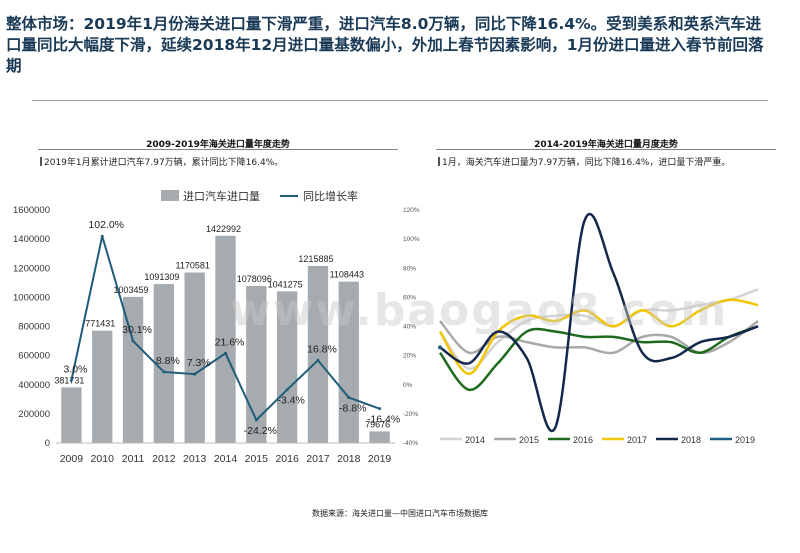  What do you see at coordinates (103, 459) in the screenshot?
I see `x-tick-label: 2010` at bounding box center [103, 459].